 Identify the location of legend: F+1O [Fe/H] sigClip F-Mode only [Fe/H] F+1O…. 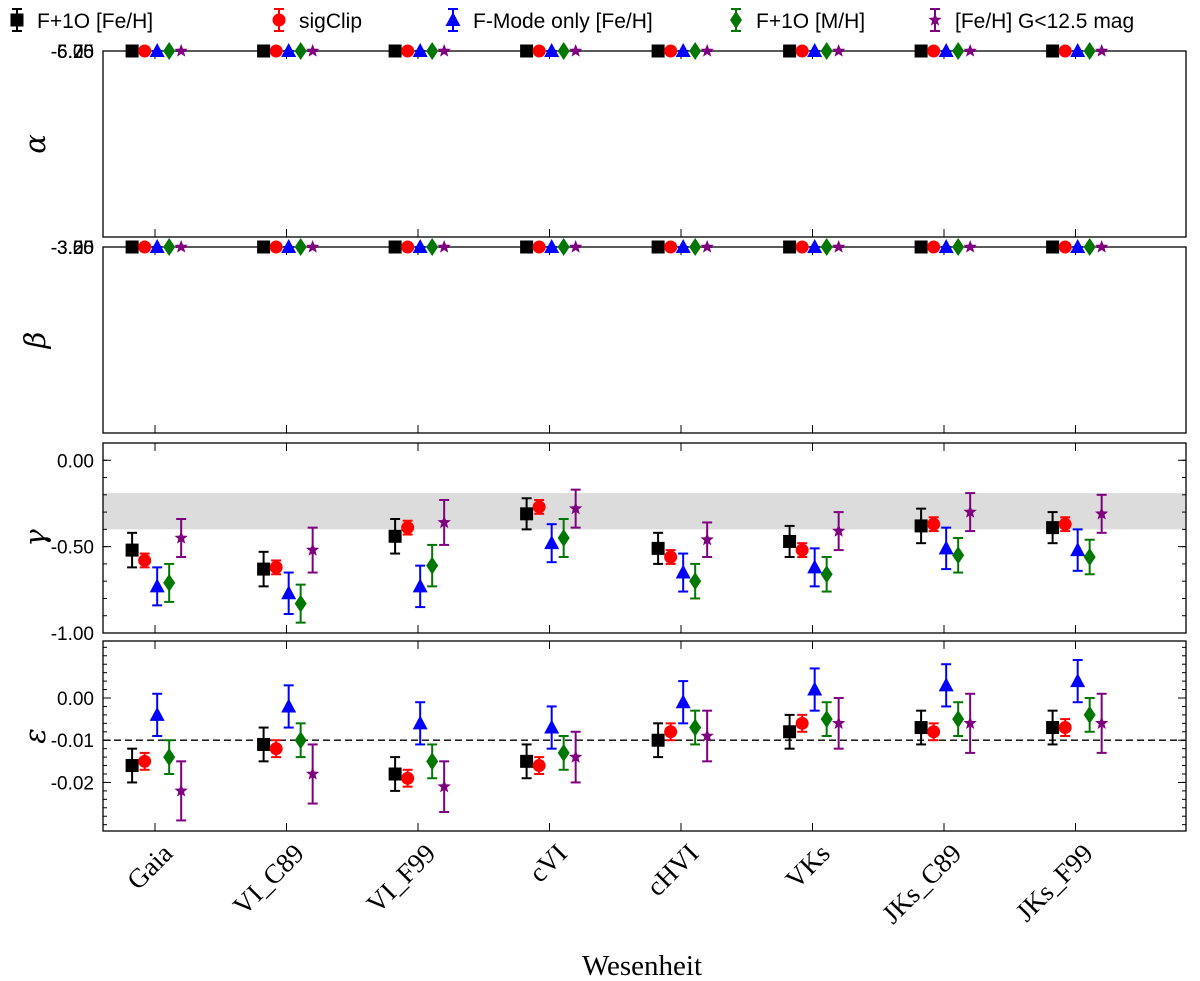
(572, 20).